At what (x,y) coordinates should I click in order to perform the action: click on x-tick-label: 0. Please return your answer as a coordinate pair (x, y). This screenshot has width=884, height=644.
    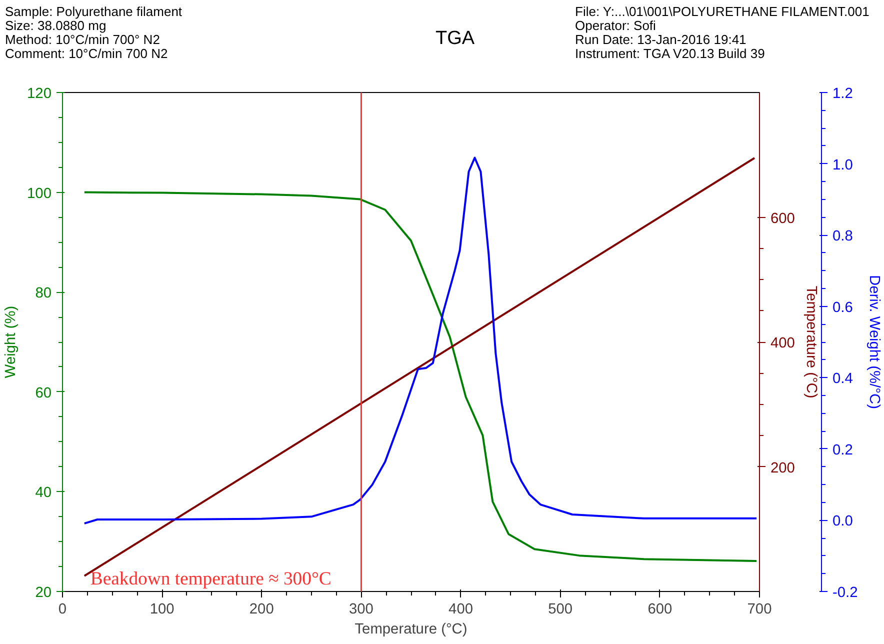
    Looking at the image, I should click on (62, 610).